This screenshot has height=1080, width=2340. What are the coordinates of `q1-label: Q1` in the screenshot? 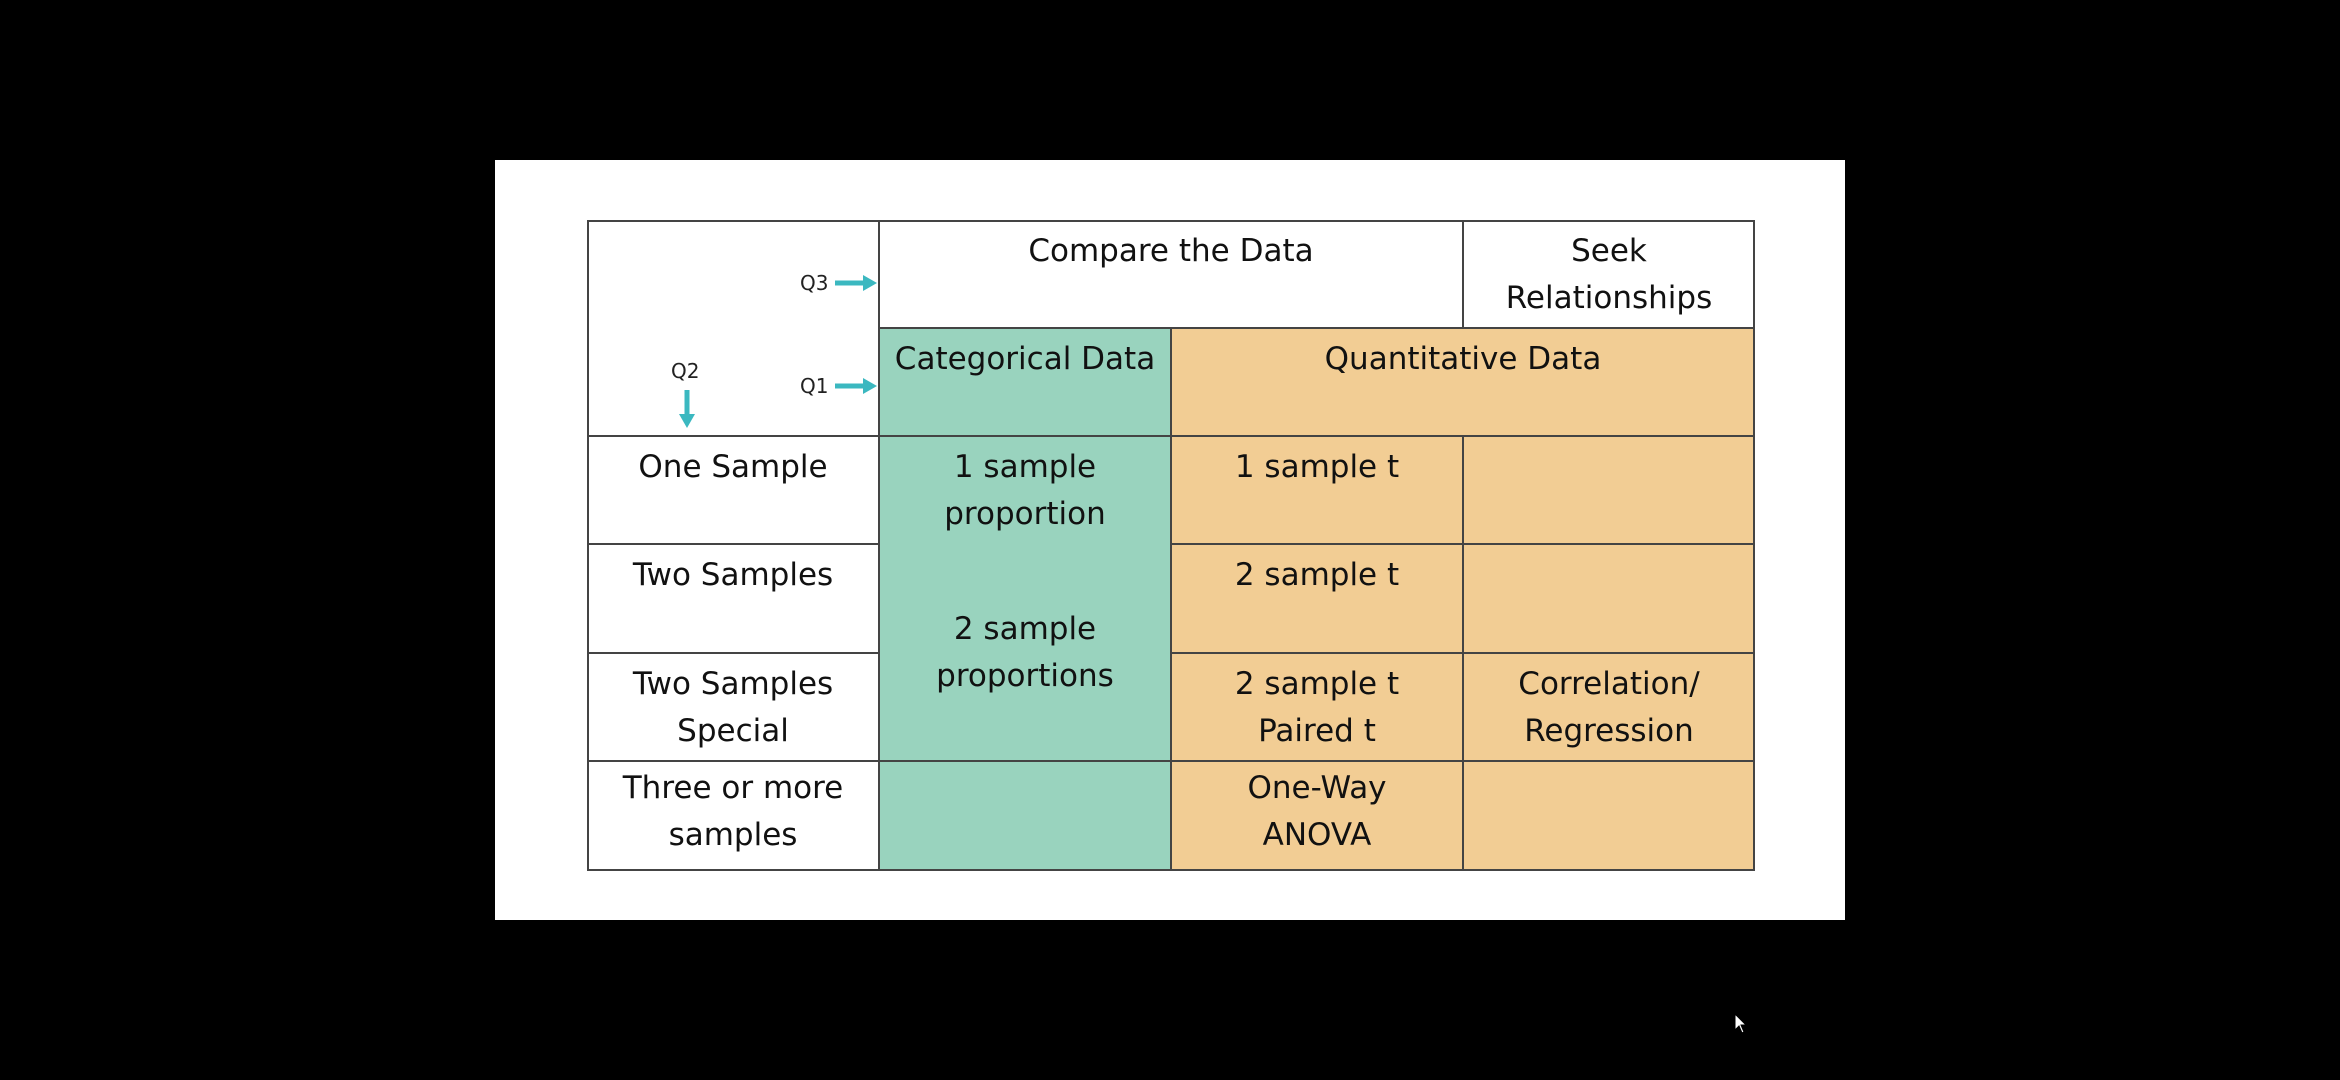 It's located at (814, 386).